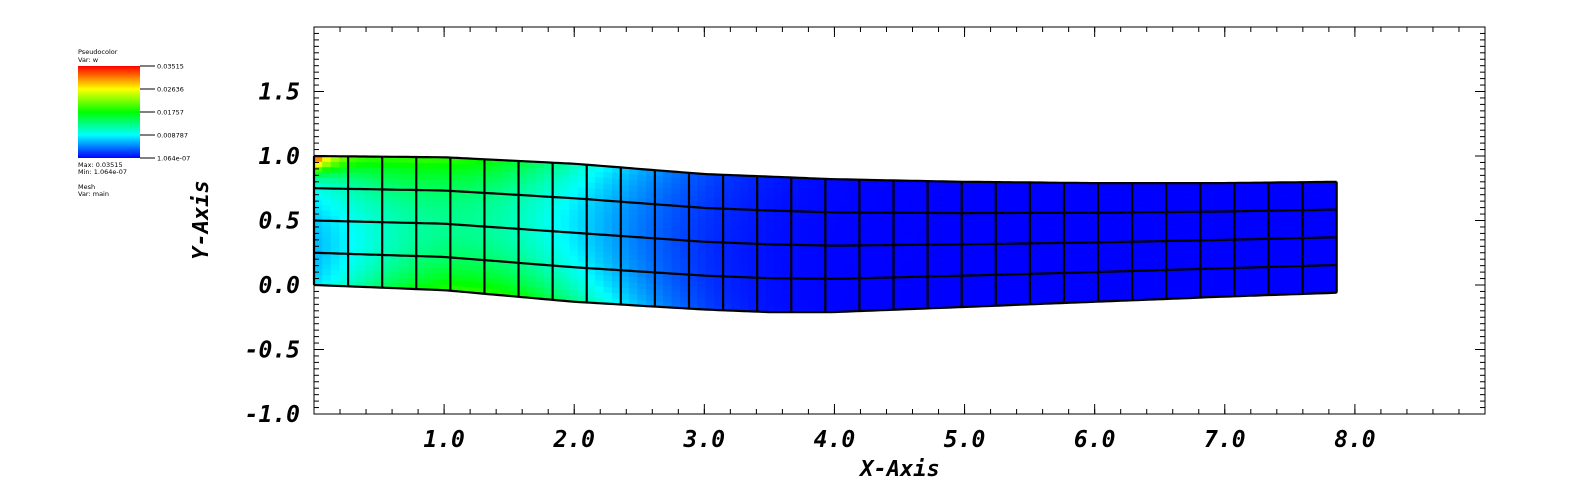 This screenshot has height=496, width=1590. I want to click on x-tick-label: 8.0, so click(1355, 440).